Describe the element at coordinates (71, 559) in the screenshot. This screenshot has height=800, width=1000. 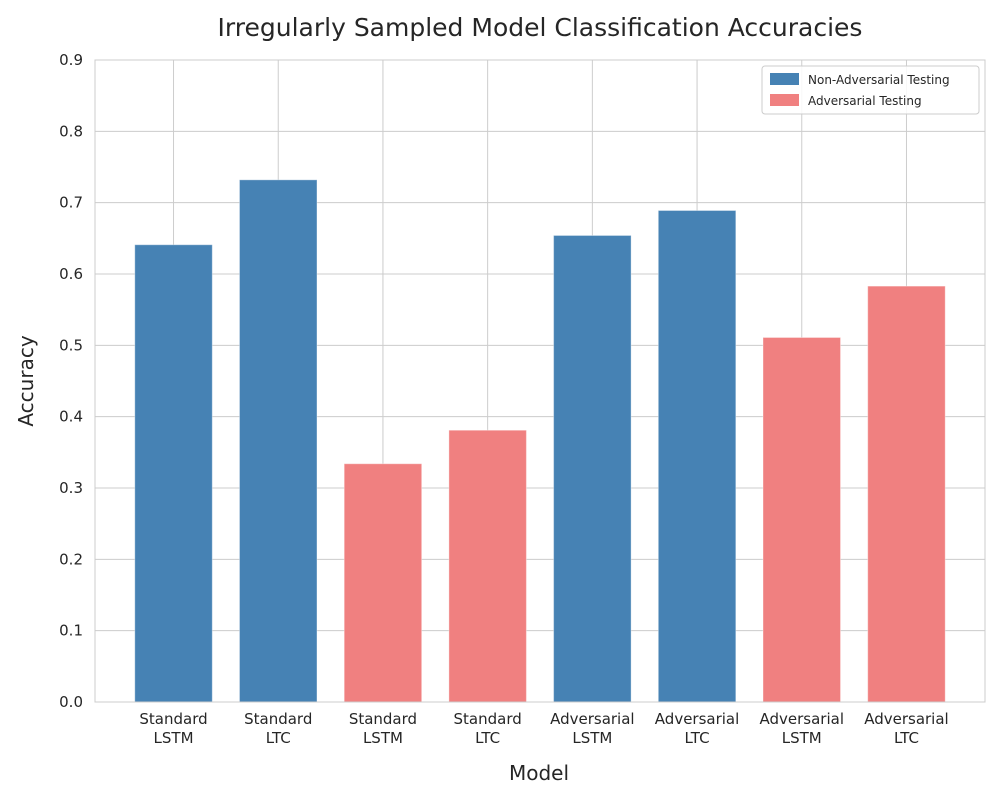
I see `y-tick-label: 0.2` at that location.